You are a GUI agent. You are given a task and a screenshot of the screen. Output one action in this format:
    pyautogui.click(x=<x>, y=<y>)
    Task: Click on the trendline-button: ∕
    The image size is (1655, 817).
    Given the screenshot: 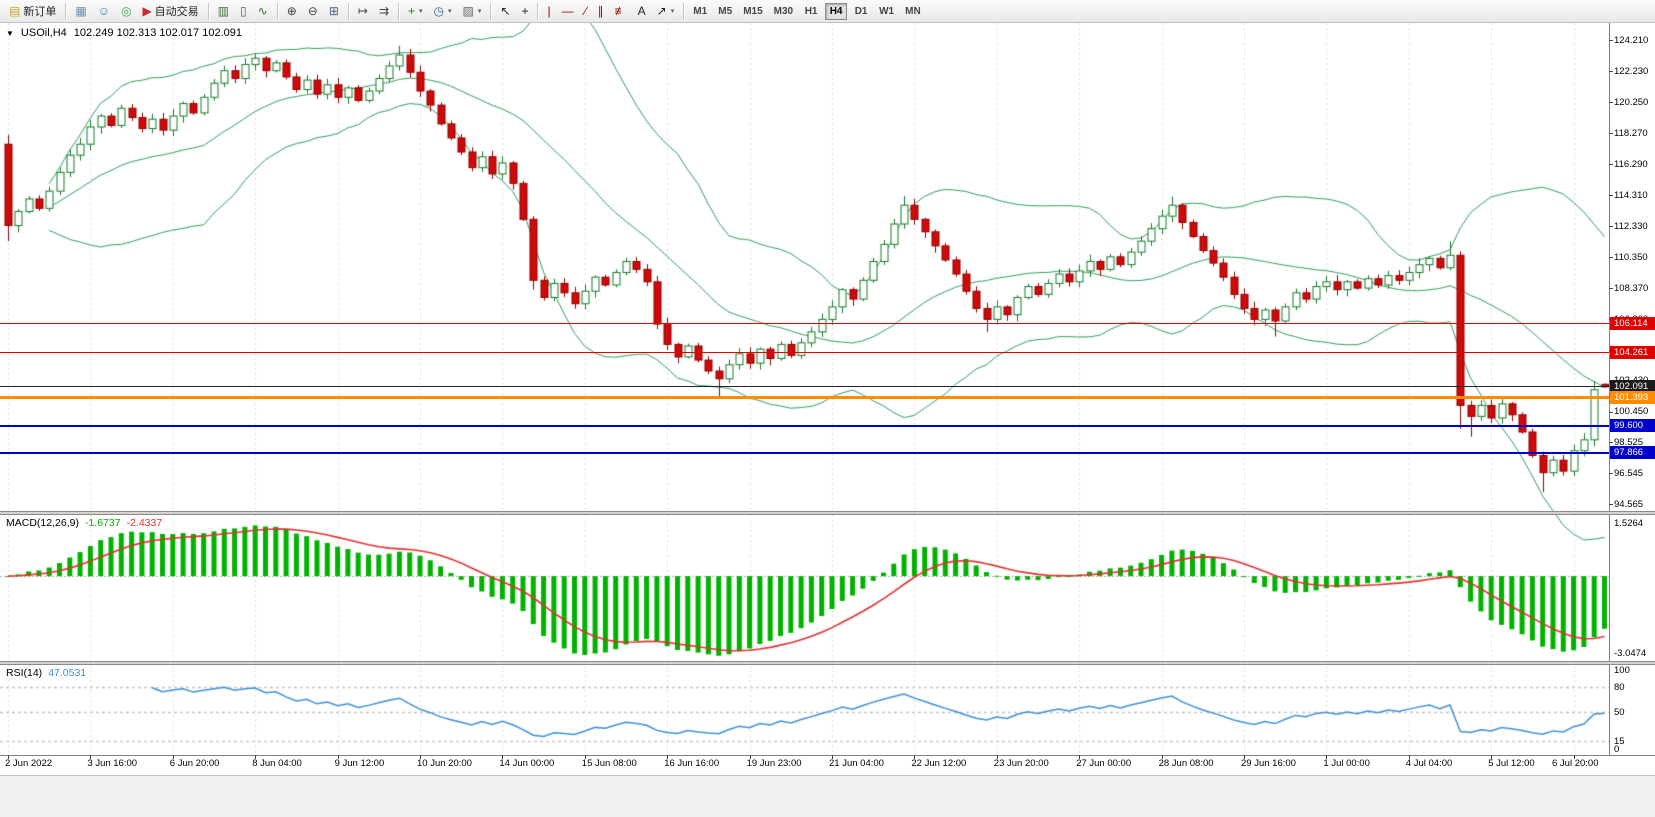 What is the action you would take?
    pyautogui.click(x=586, y=11)
    